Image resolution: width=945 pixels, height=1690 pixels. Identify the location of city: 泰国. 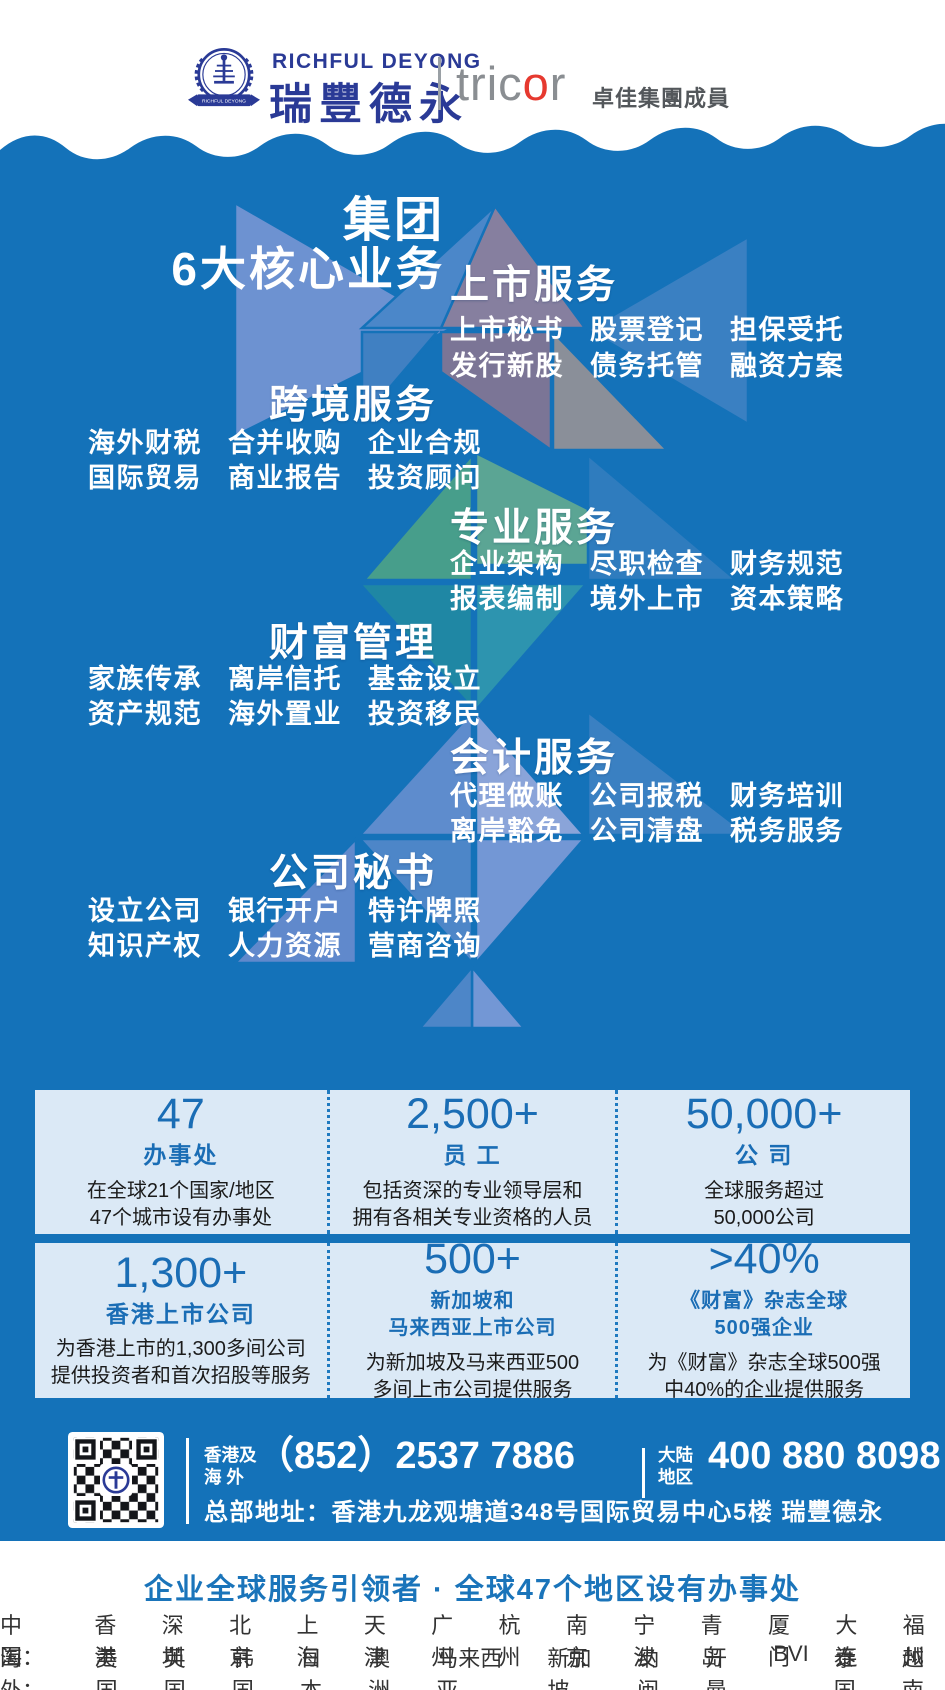
(844, 1668).